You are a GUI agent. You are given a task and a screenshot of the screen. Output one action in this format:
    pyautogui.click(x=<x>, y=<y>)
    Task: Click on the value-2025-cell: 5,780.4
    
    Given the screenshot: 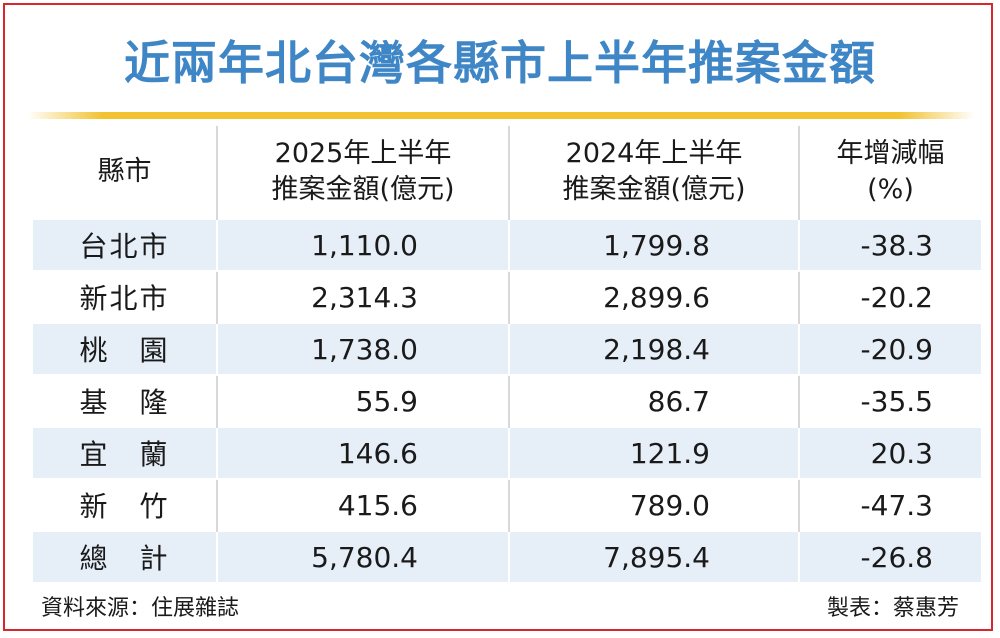 What is the action you would take?
    pyautogui.click(x=362, y=556)
    